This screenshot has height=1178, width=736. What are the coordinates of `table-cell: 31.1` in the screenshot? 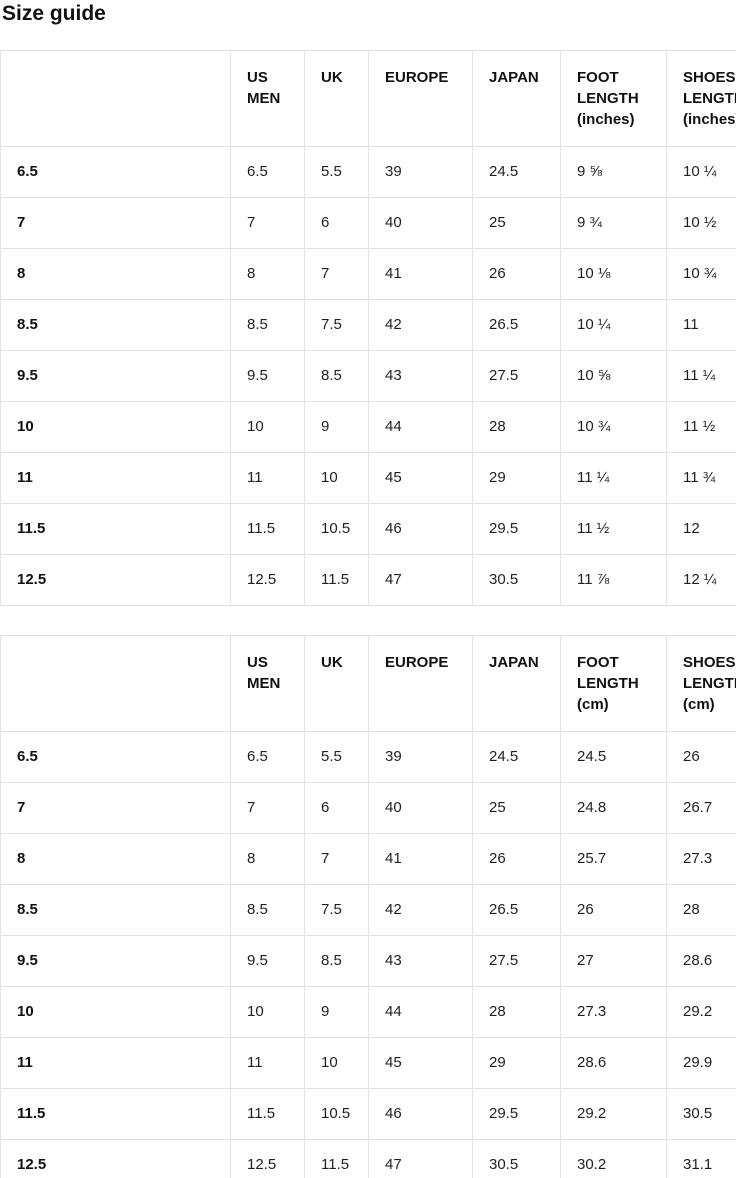 It's located at (701, 1158).